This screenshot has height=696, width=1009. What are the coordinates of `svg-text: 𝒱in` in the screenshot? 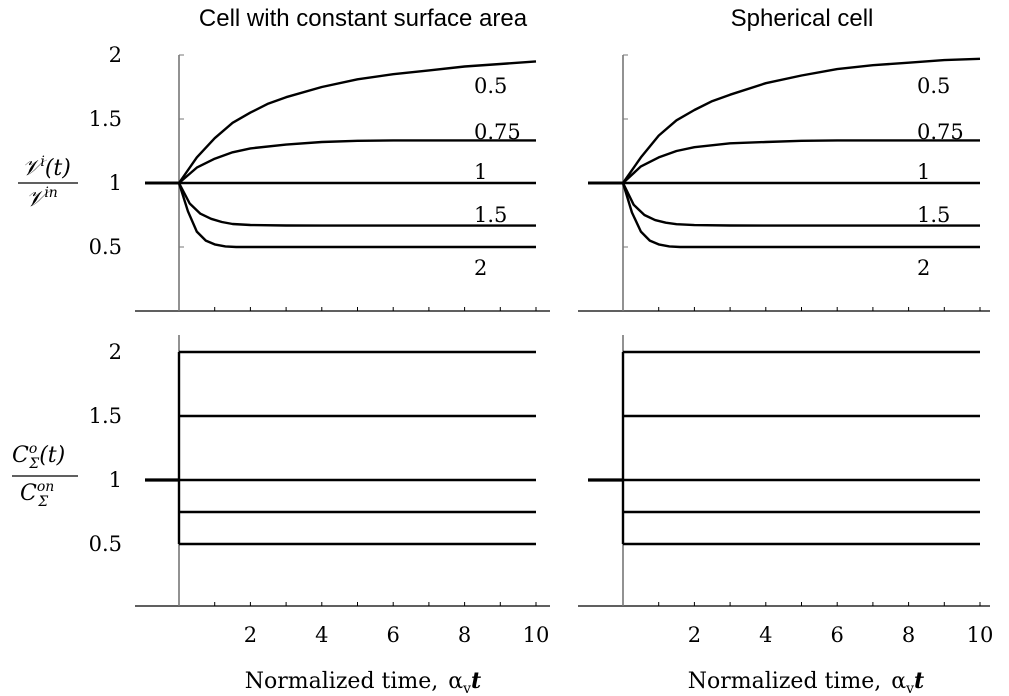 It's located at (42, 198).